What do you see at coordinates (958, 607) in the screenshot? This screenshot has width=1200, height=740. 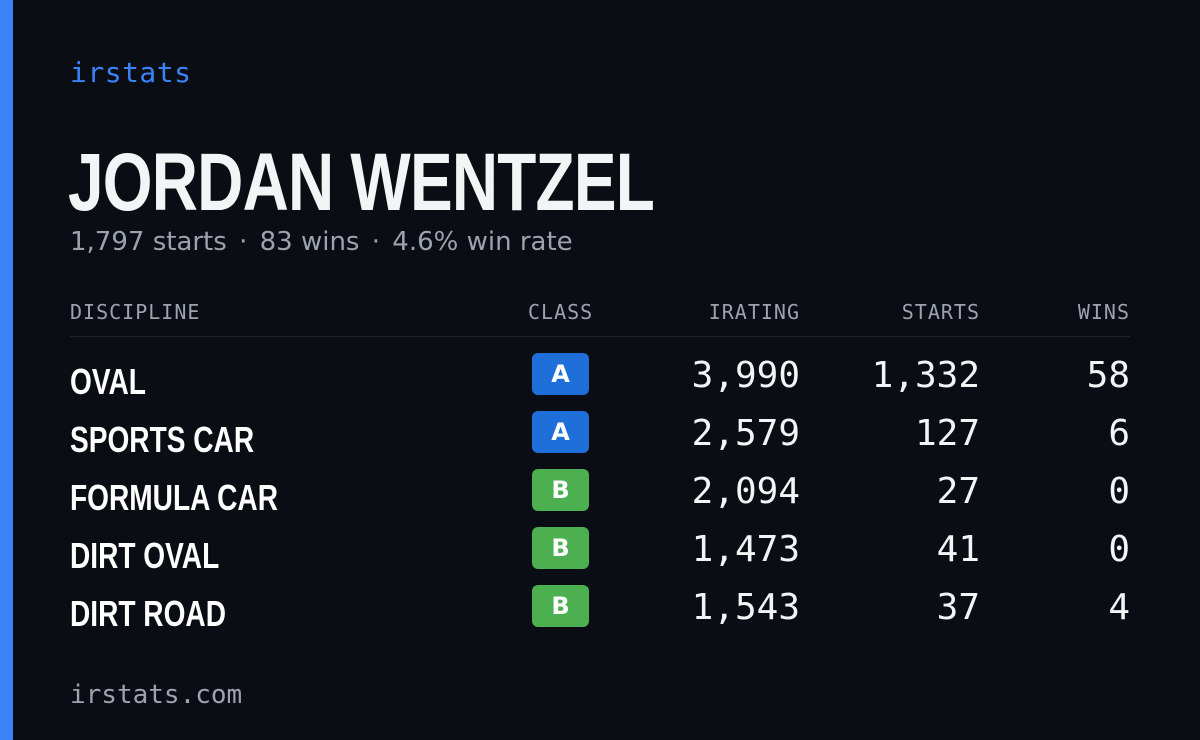 I see `starts-value: 37` at bounding box center [958, 607].